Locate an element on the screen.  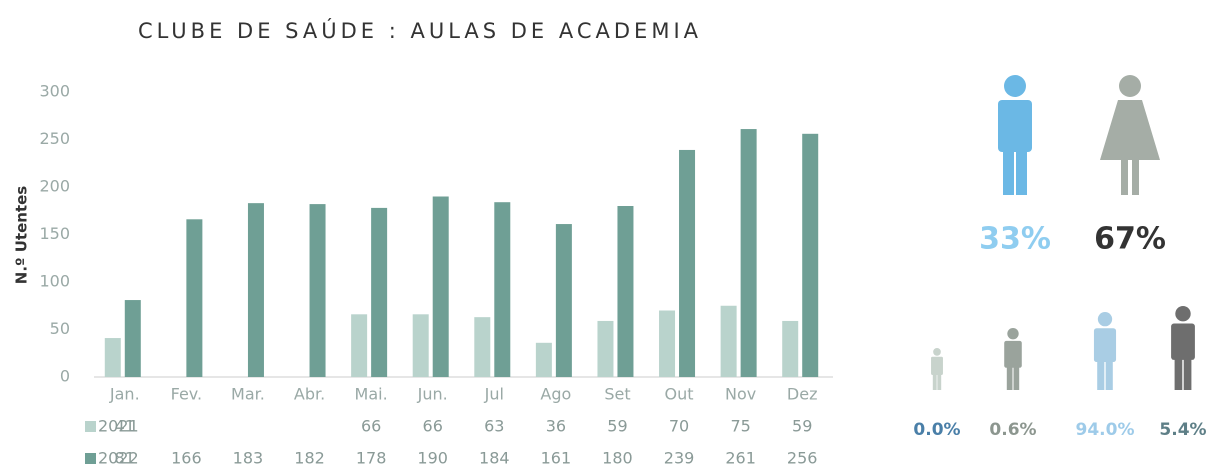
table-value: 239 is located at coordinates (679, 458).